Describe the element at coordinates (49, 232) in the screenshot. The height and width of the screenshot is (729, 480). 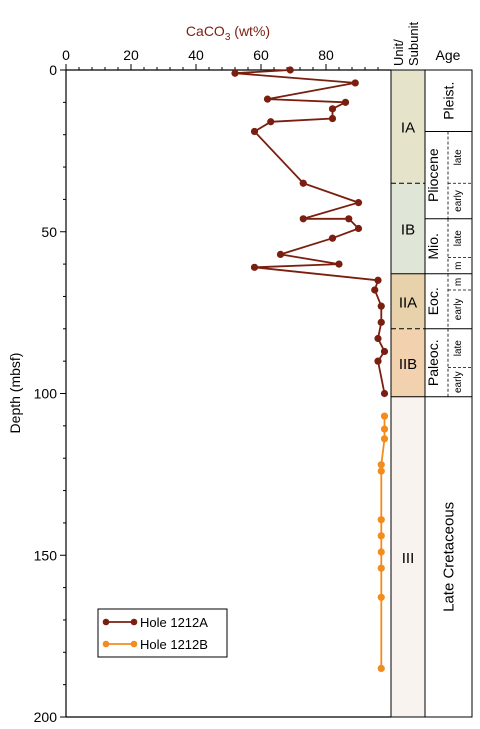
I see `y-tick-label: 50` at that location.